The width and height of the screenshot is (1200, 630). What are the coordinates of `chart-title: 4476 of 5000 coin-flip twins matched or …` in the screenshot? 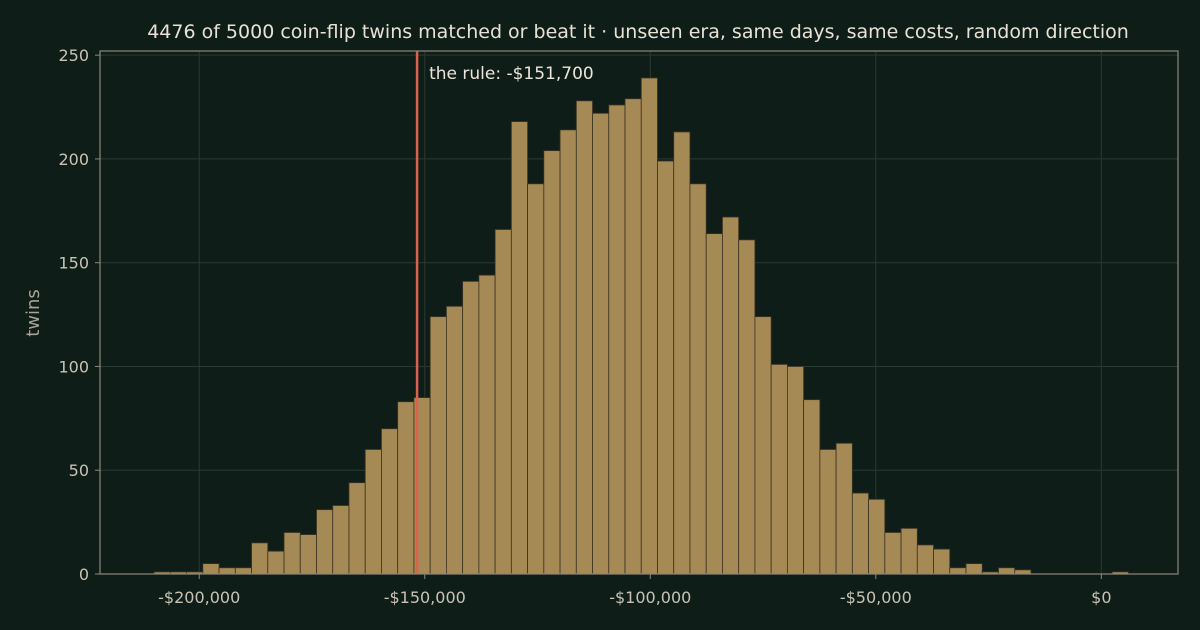 It's located at (638, 32).